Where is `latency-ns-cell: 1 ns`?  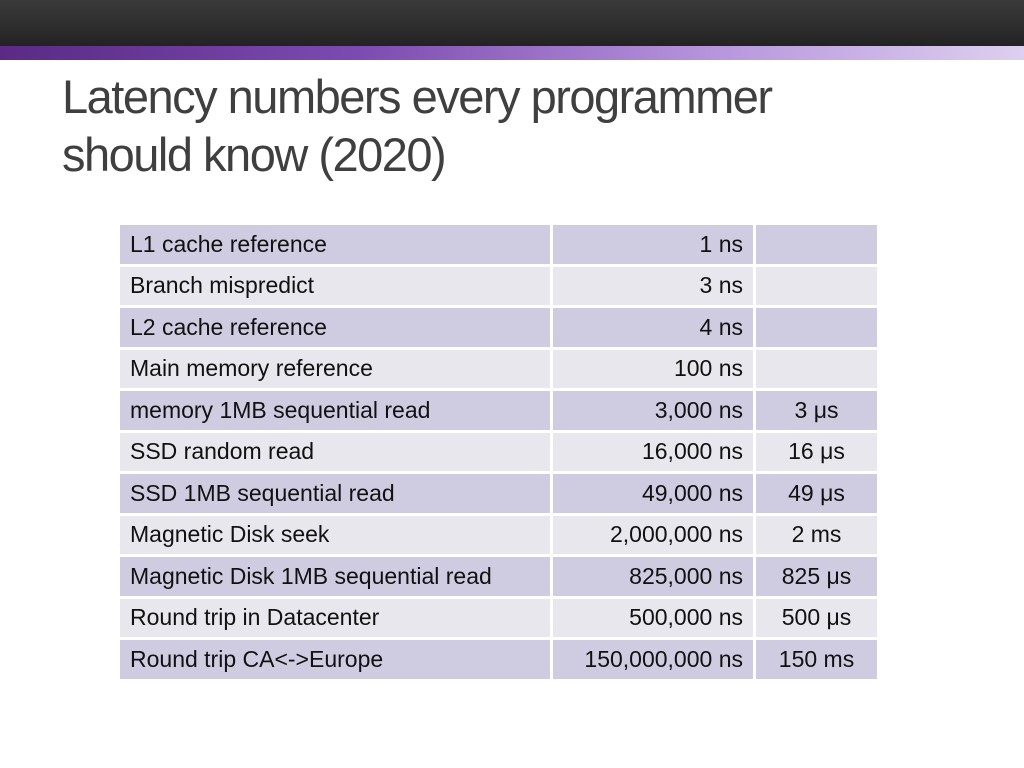
latency-ns-cell: 1 ns is located at coordinates (654, 246).